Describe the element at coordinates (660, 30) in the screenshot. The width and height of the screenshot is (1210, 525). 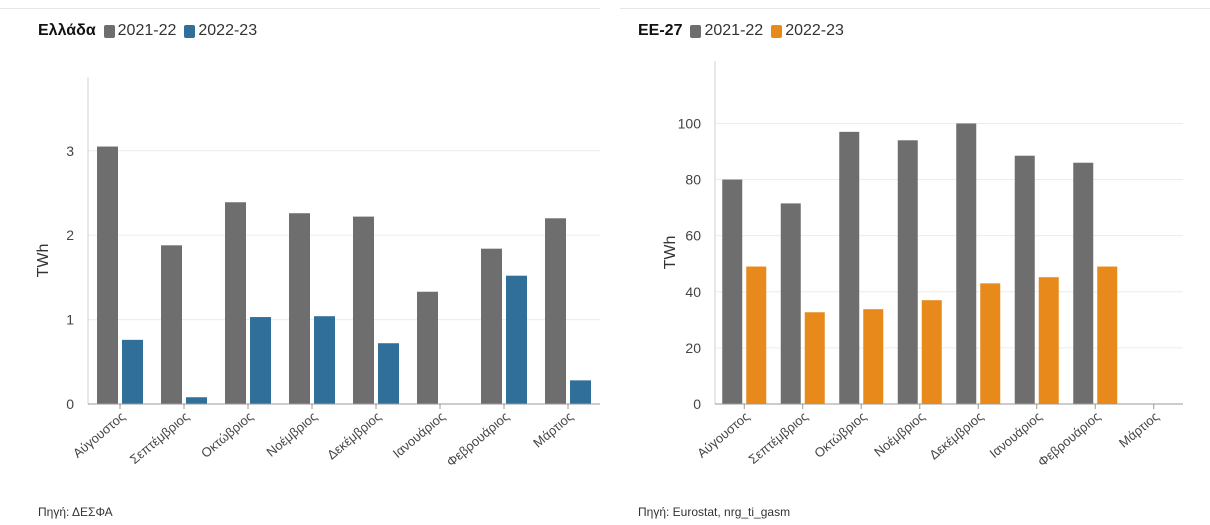
I see `chart-title: ΕΕ-27` at that location.